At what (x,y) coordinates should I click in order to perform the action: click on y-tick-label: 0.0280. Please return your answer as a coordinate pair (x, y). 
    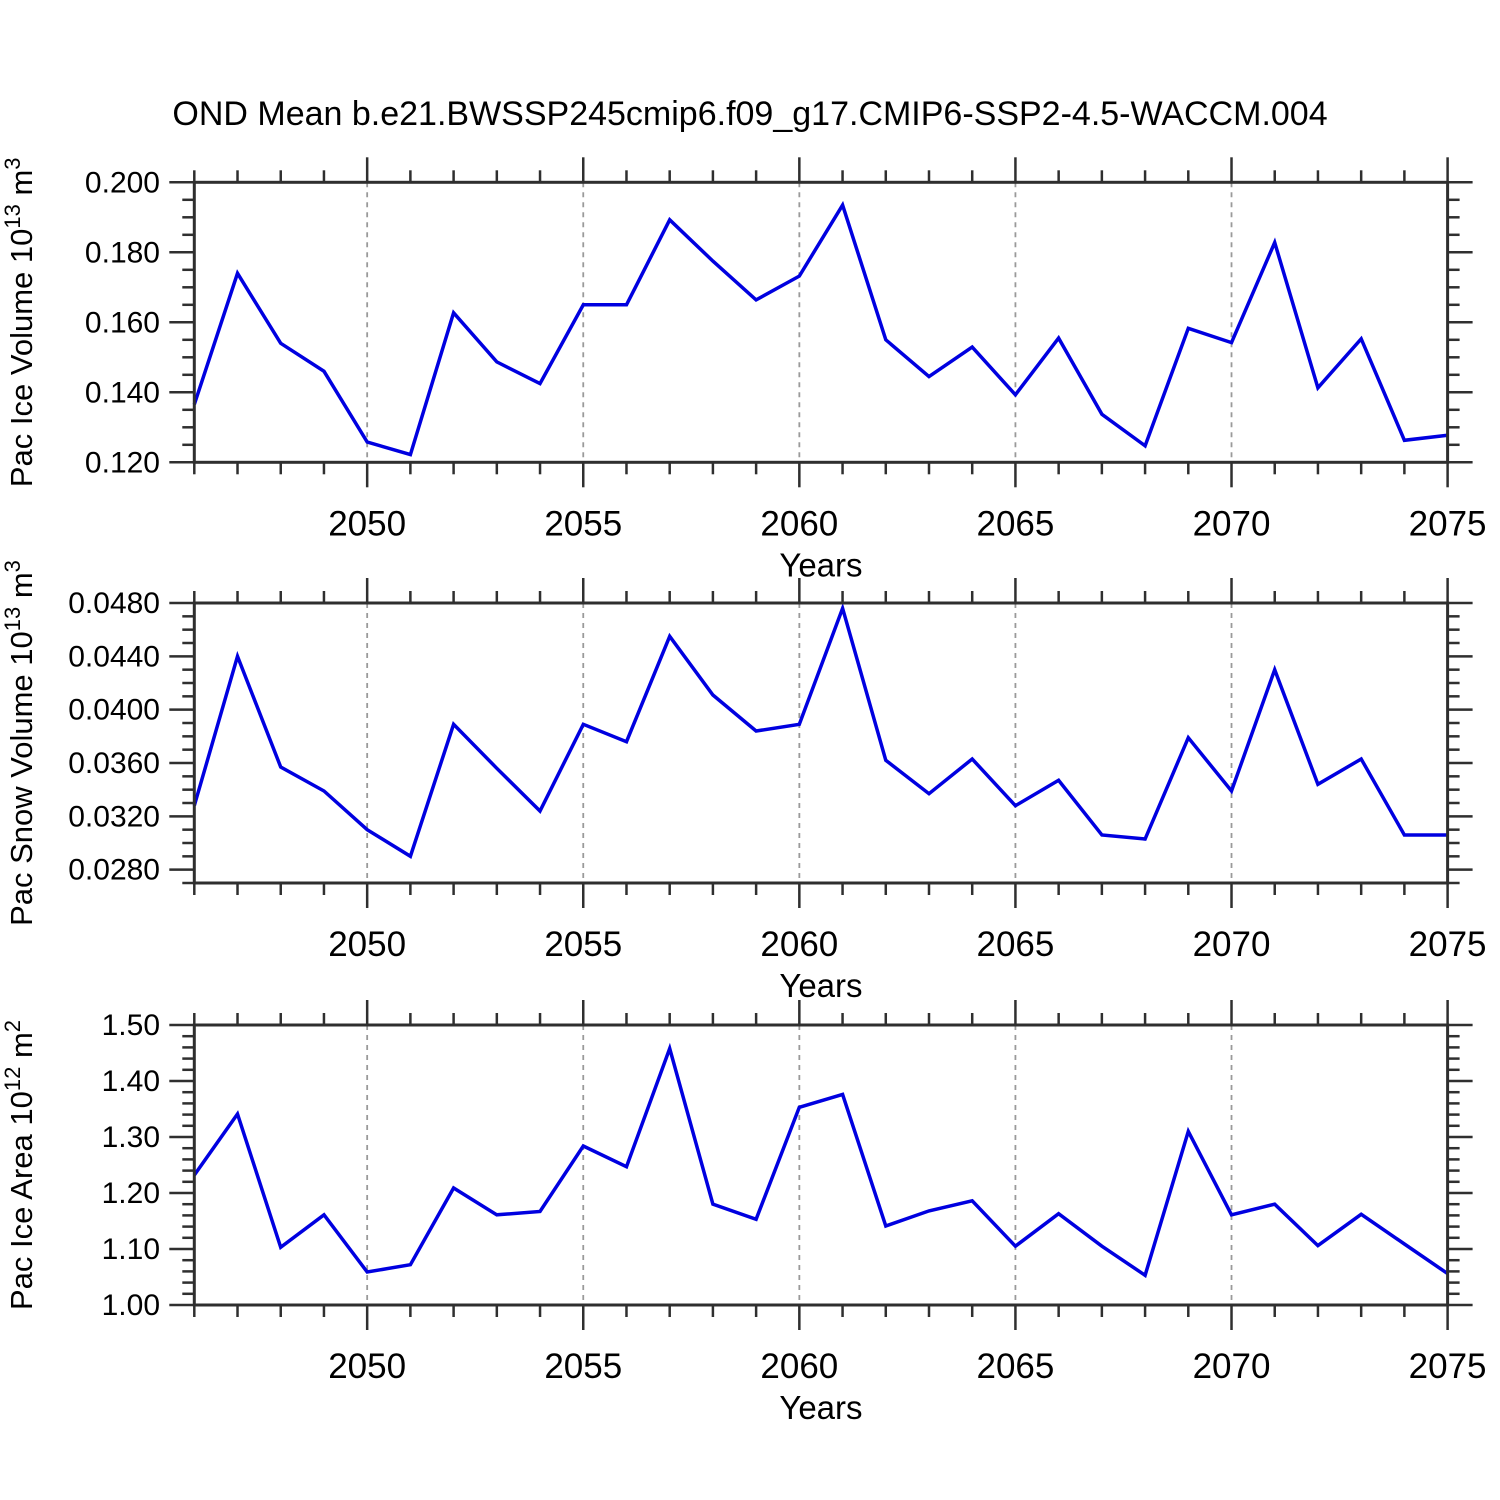
    Looking at the image, I should click on (114, 870).